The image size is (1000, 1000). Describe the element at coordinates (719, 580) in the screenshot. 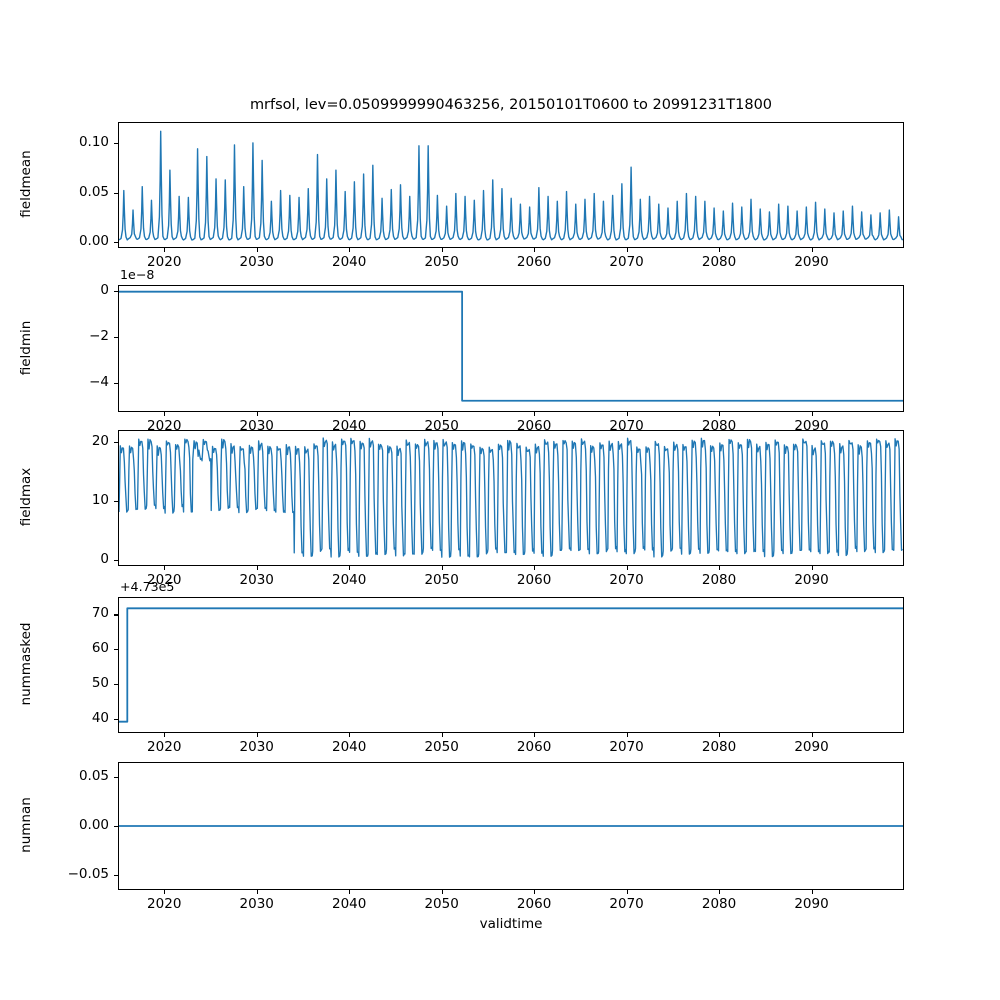

I see `fieldmax-x-tick-6: 2080` at that location.